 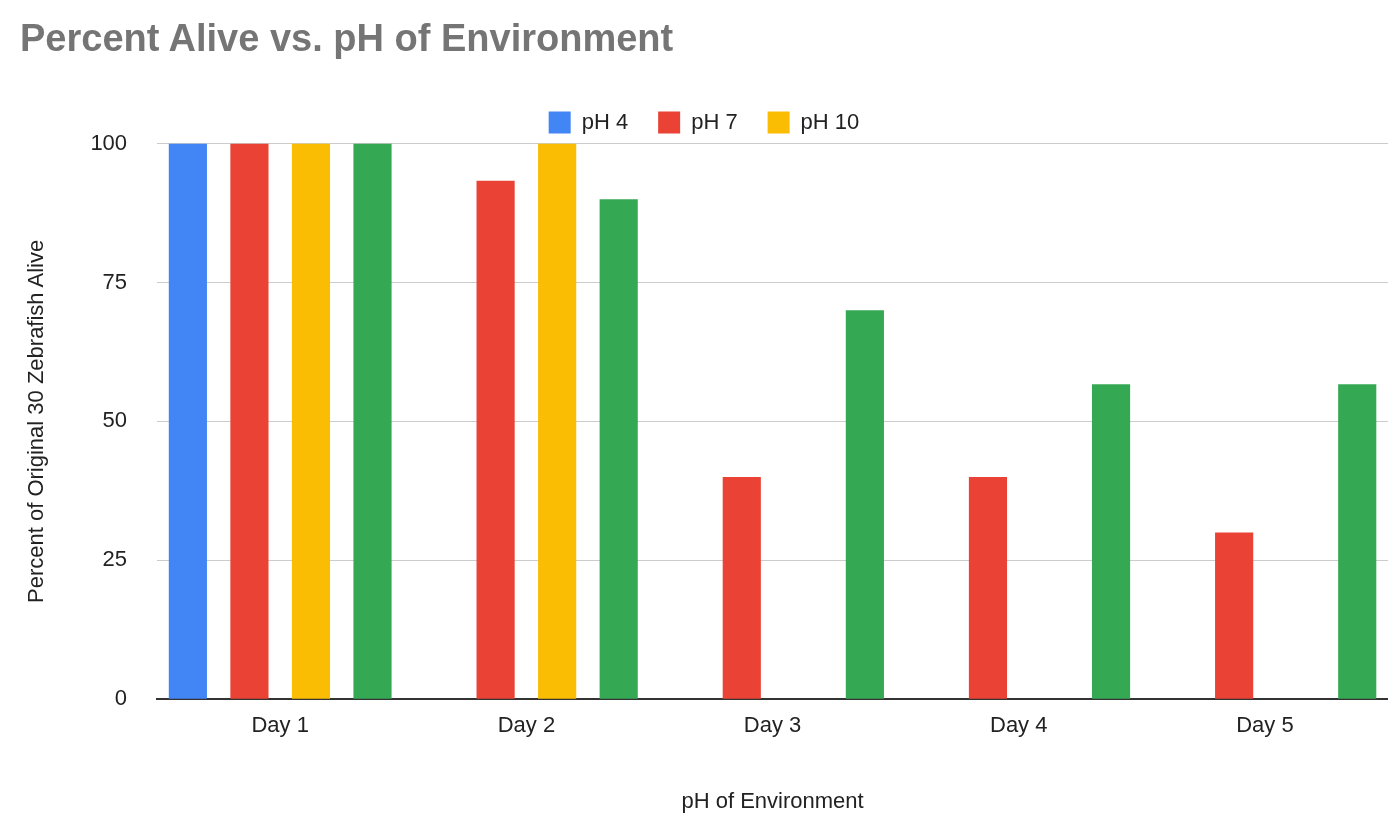 I want to click on y-tick-label: 0, so click(x=121, y=698).